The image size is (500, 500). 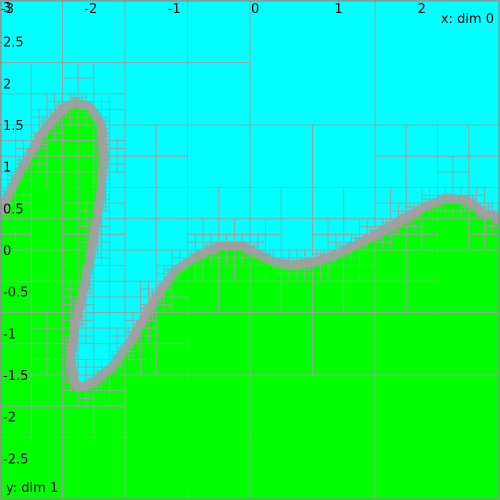 I want to click on y-tick-label: 1, so click(x=7, y=168).